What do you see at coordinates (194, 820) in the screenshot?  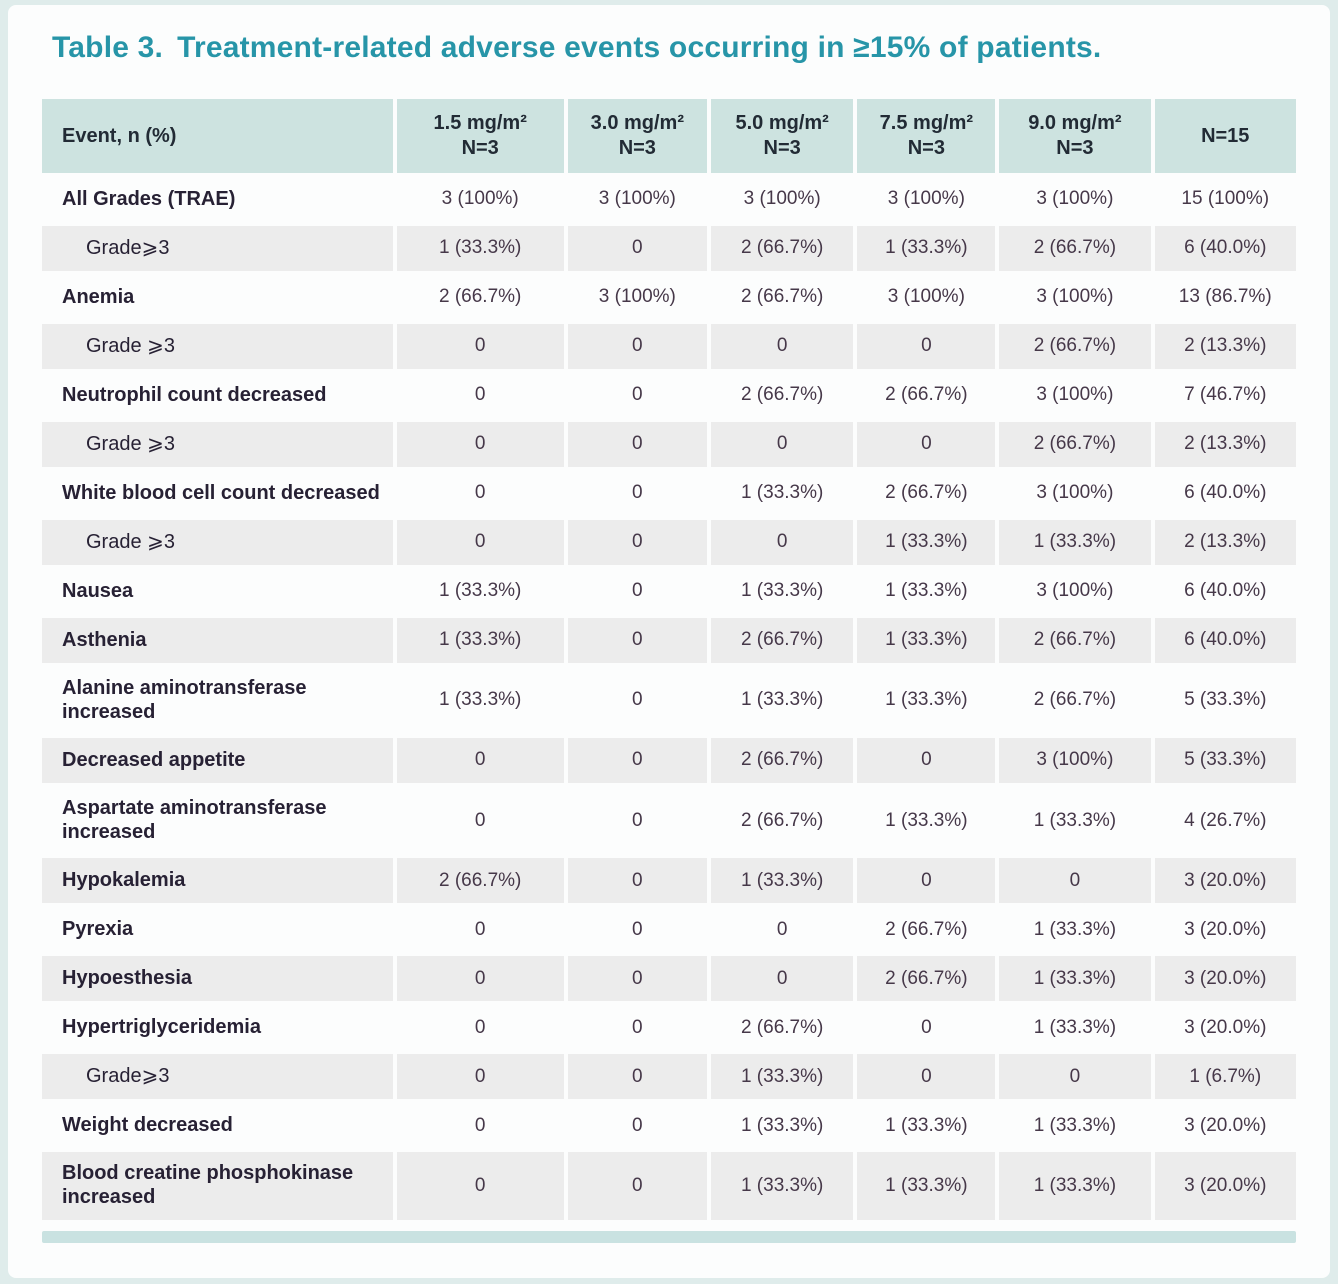 I see `event-label-cell: Aspartate aminotransferase increased` at bounding box center [194, 820].